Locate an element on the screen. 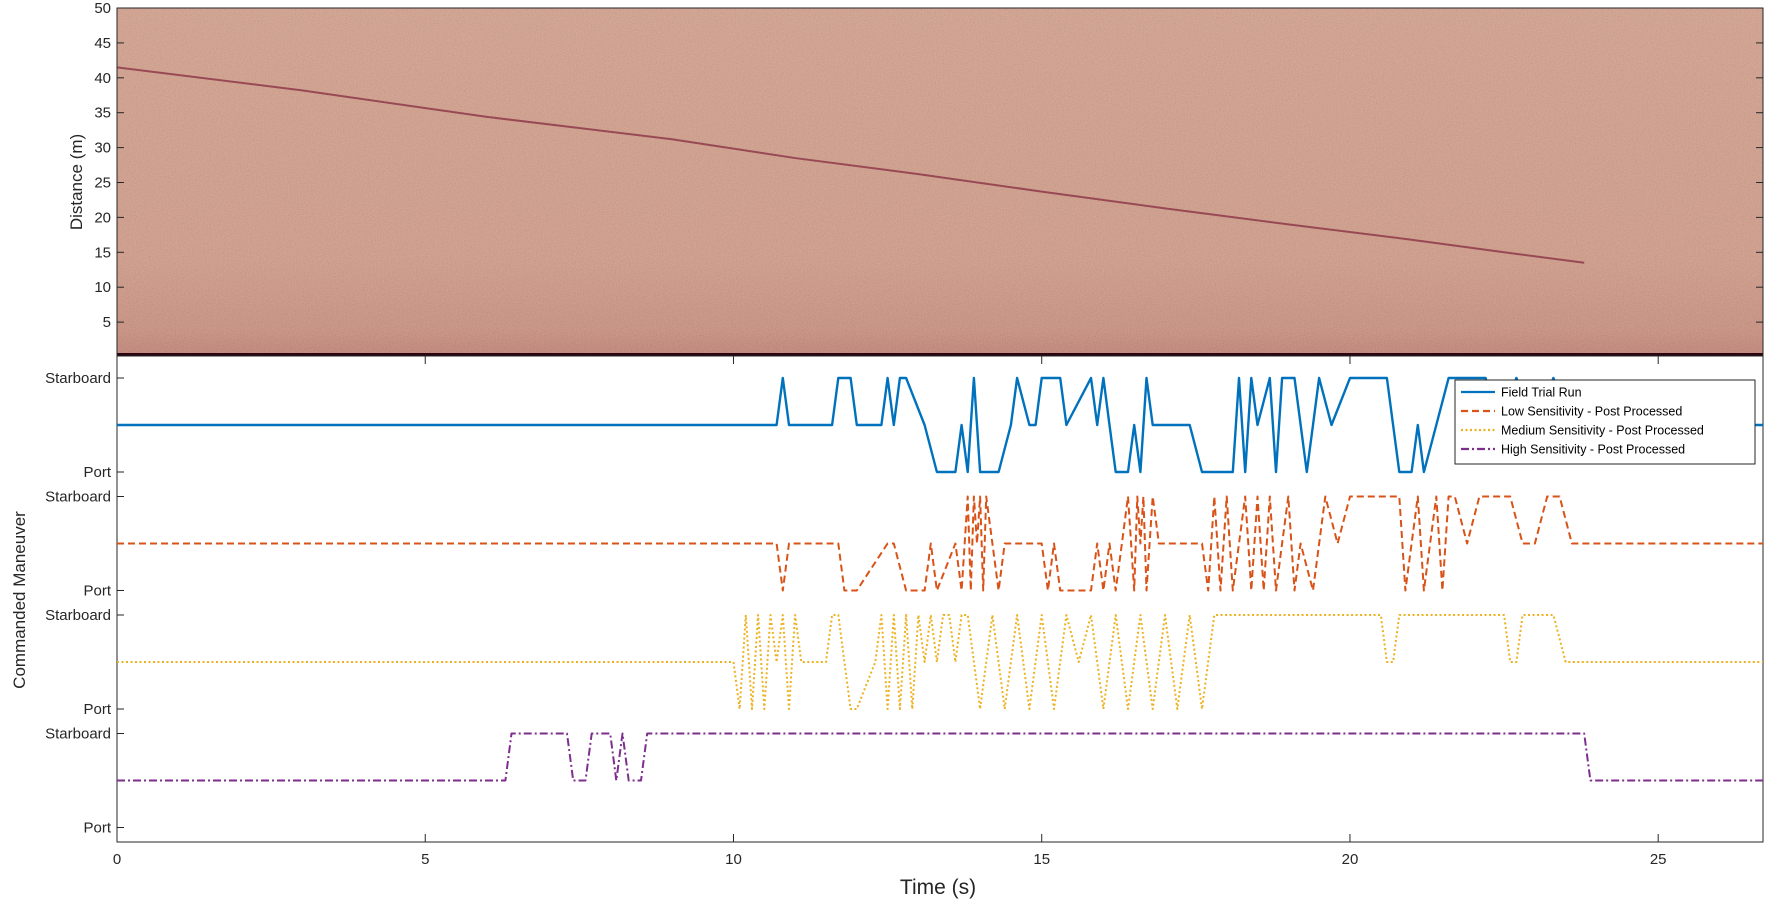 Image resolution: width=1773 pixels, height=901 pixels. time-tick-label: 5 is located at coordinates (425, 859).